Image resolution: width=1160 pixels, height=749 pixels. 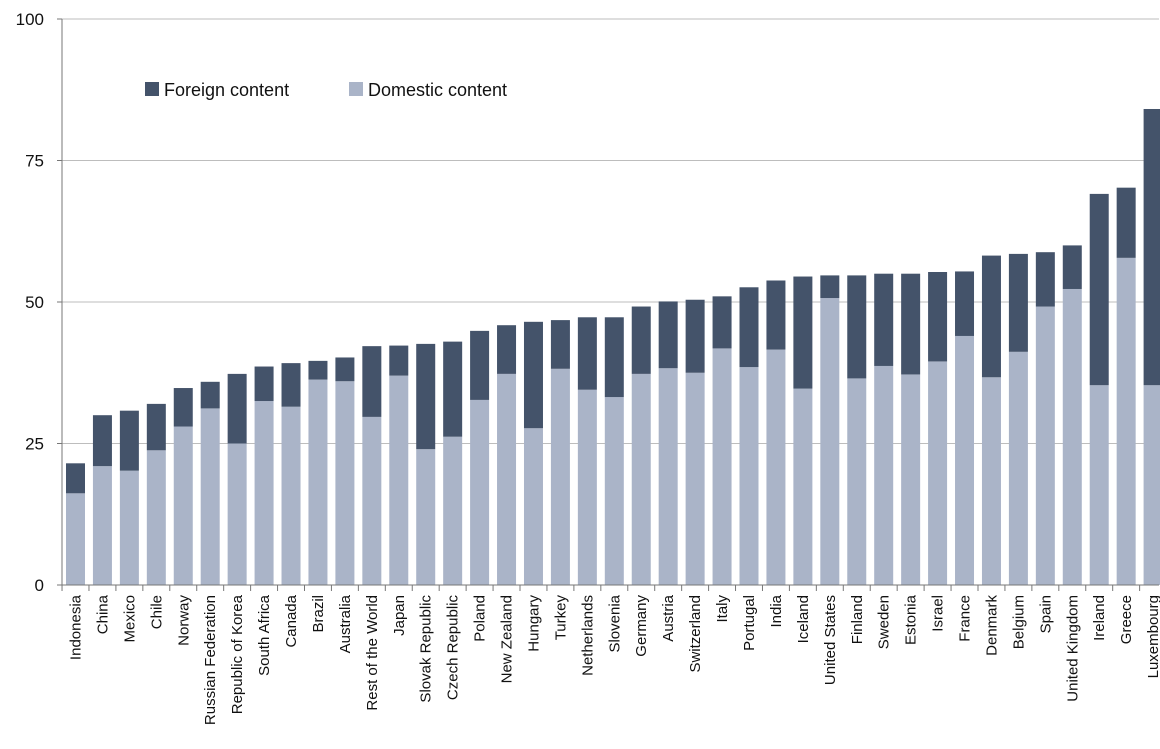 I want to click on x-category-label: Iceland, so click(x=803, y=619).